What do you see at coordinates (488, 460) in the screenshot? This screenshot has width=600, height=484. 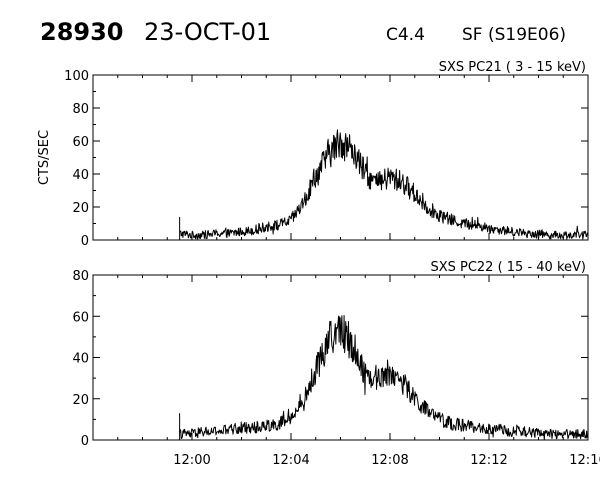 I see `x-tick-label: 12:12` at bounding box center [488, 460].